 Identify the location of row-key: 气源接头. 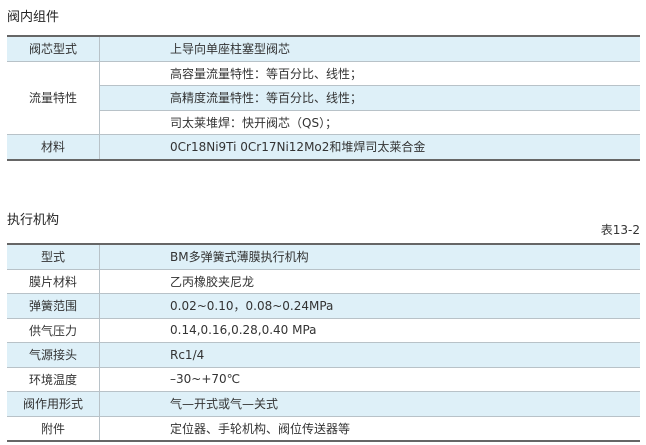
(53, 355).